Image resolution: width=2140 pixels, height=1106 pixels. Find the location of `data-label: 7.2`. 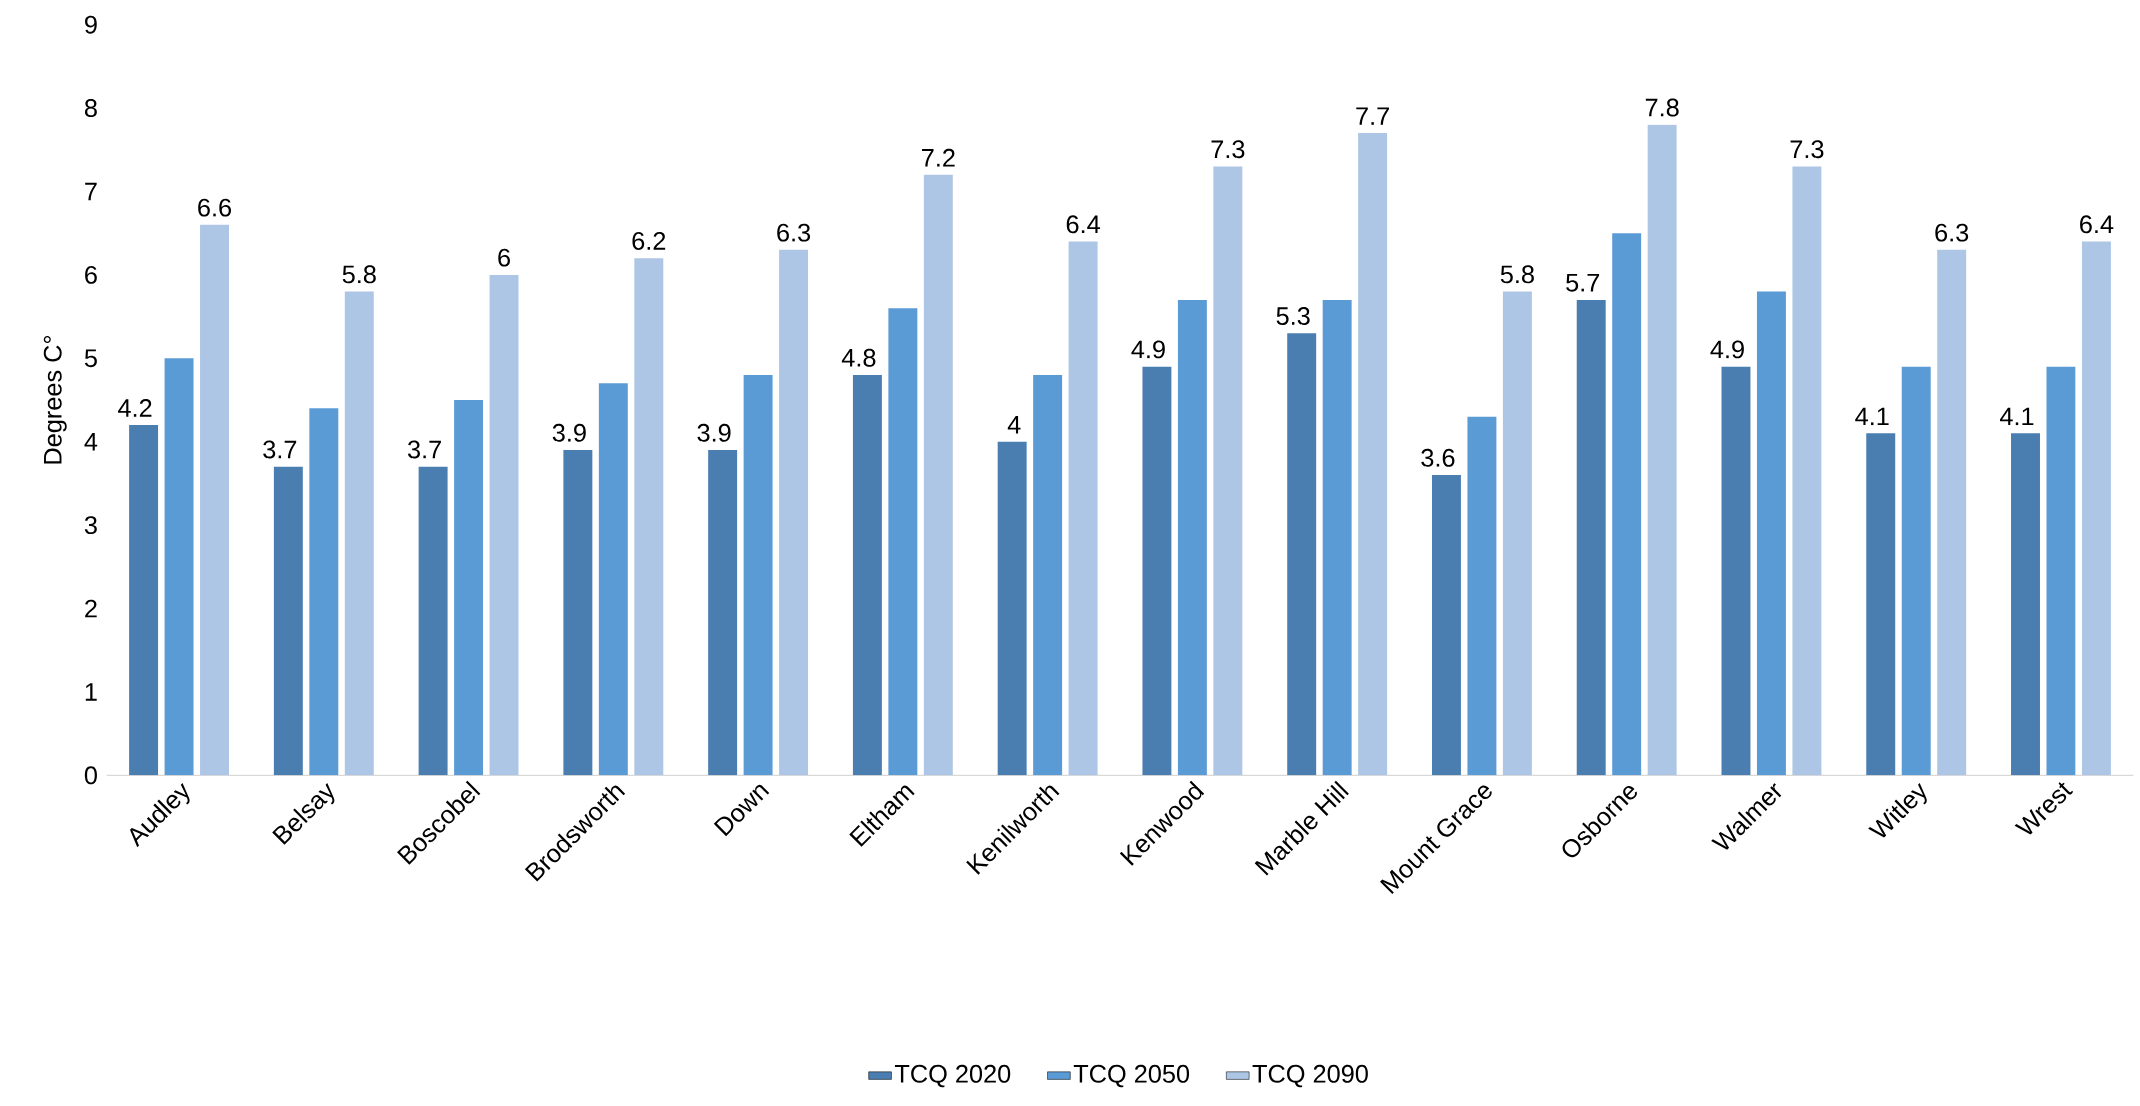

data-label: 7.2 is located at coordinates (938, 157).